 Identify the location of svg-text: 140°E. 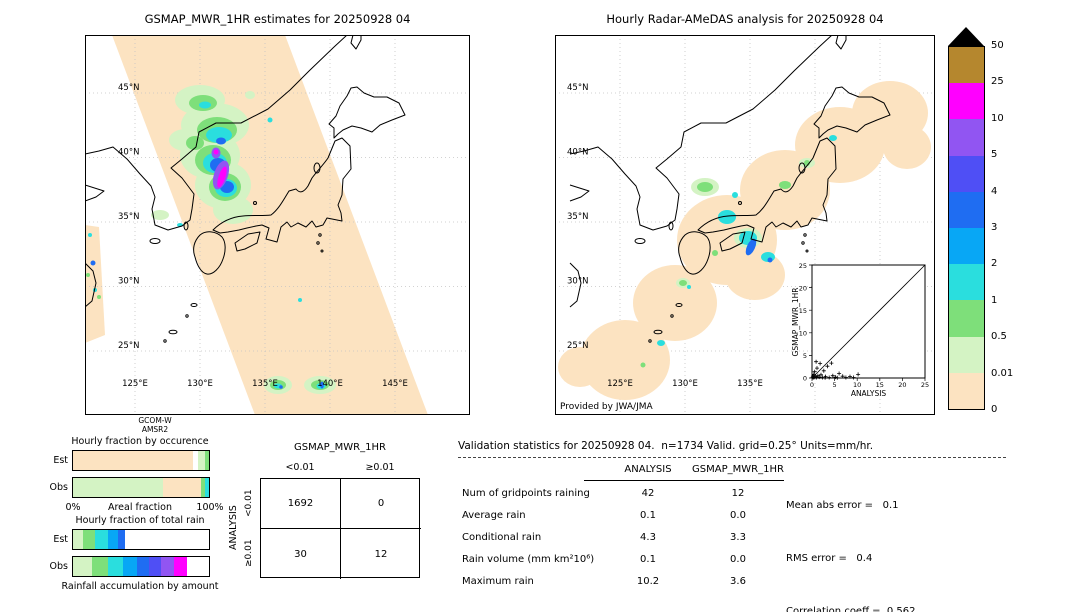
(330, 384).